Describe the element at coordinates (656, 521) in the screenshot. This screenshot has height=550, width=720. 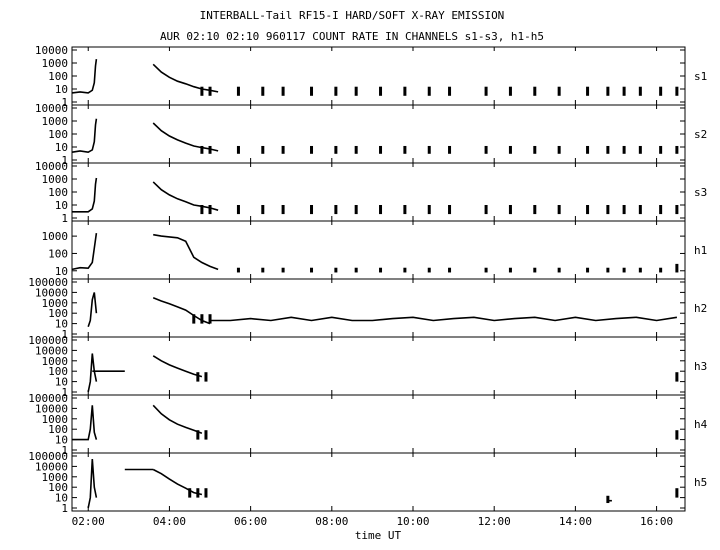
I see `x-tick-label: 16:00` at that location.